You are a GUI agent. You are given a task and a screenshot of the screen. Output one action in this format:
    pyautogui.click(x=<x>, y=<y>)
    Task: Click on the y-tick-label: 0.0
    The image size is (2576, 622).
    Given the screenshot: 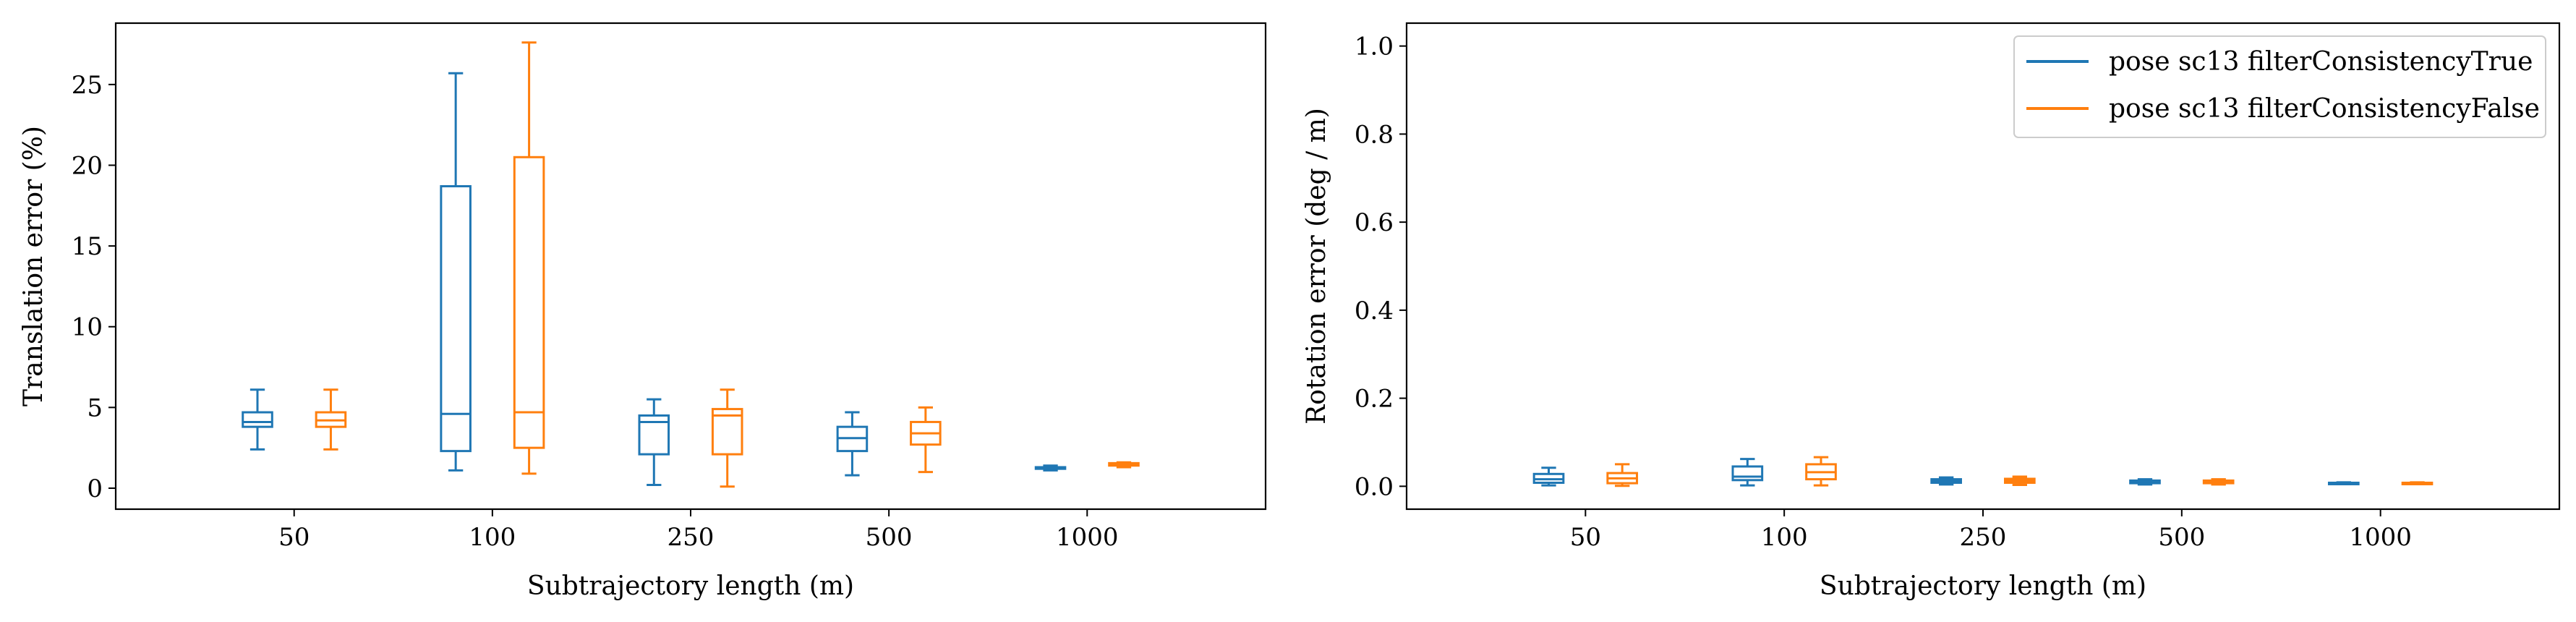 What is the action you would take?
    pyautogui.click(x=1374, y=486)
    